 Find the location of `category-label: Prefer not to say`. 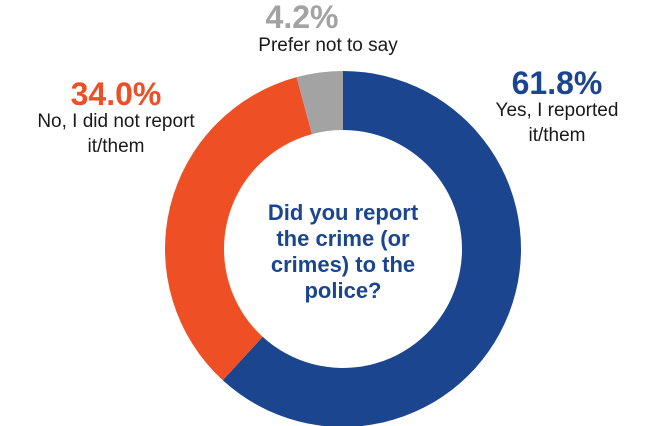

category-label: Prefer not to say is located at coordinates (328, 45).